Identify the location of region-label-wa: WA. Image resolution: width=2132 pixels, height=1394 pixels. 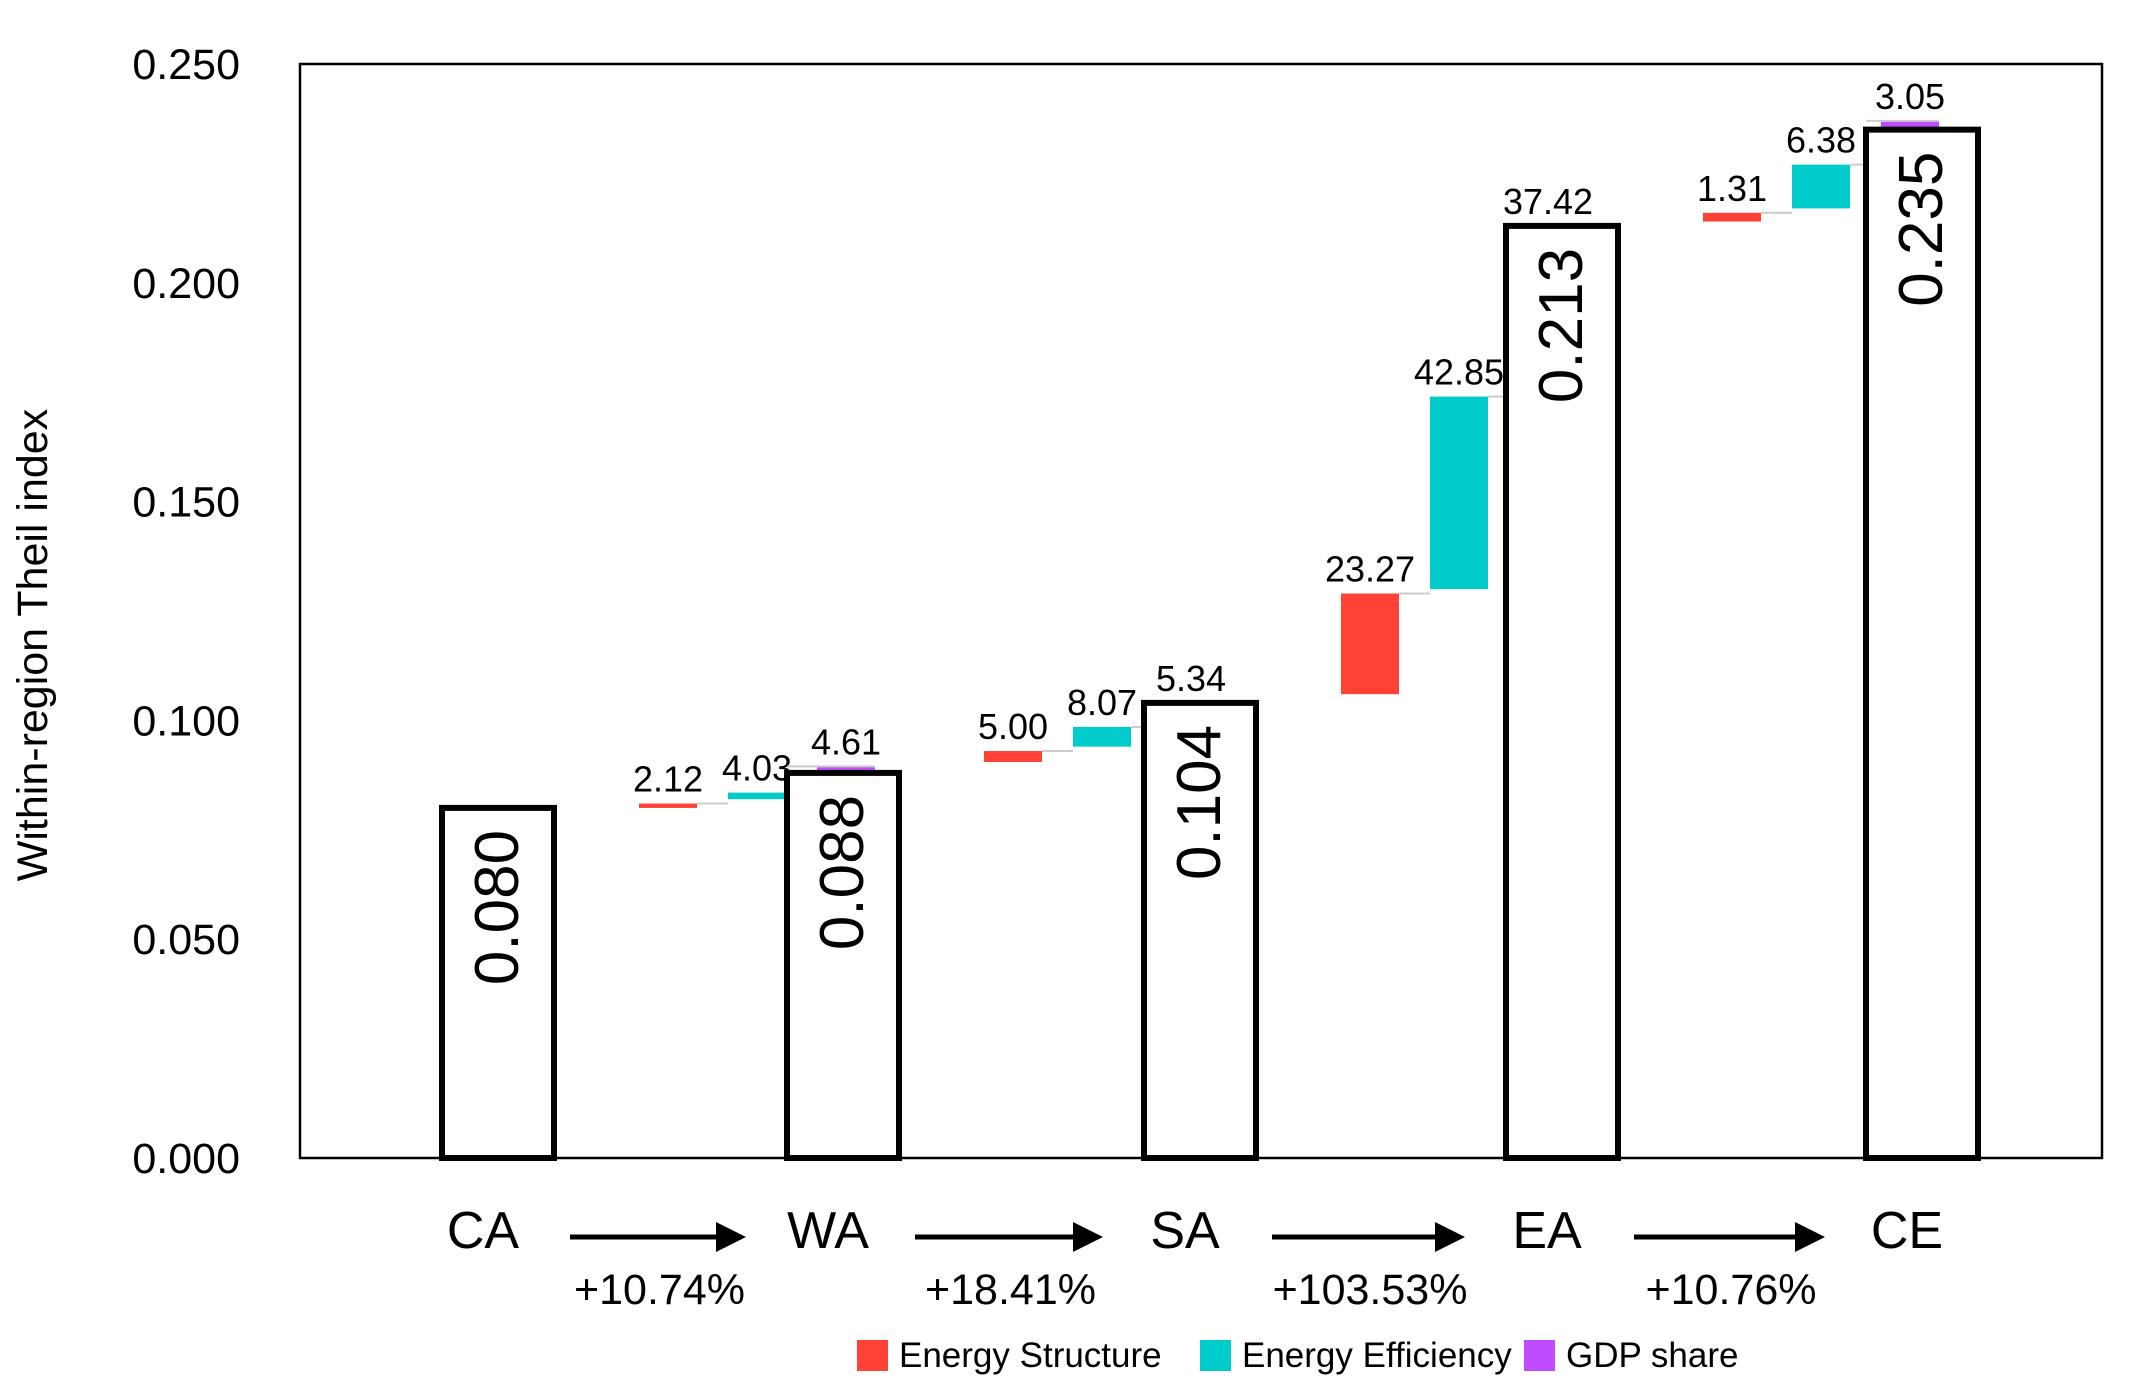
(828, 1231).